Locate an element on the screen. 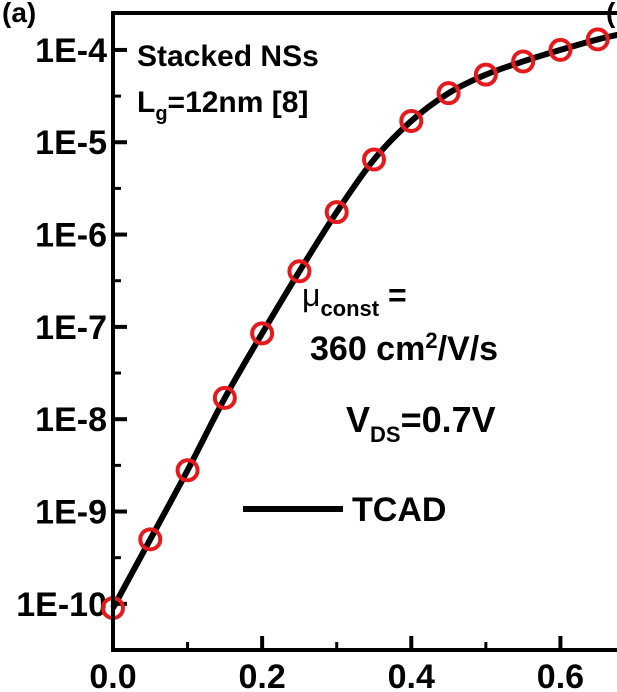 The image size is (617, 692). y-tick-label-0: 1E-4 is located at coordinates (71, 51).